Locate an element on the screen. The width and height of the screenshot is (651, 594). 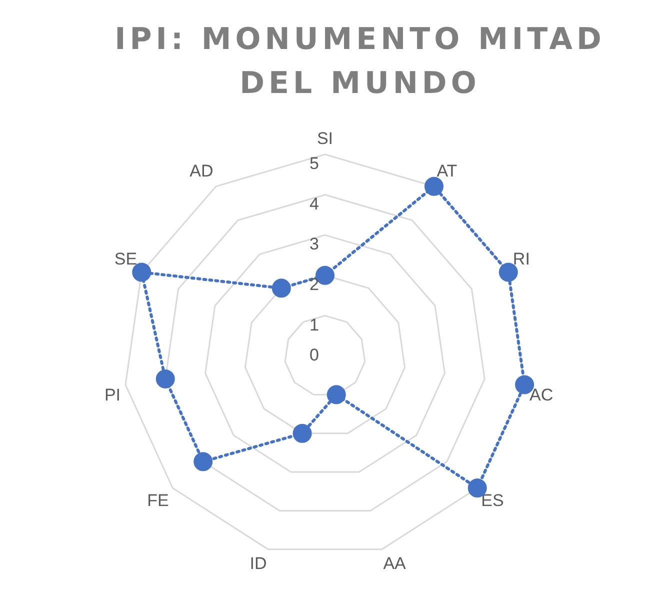
spoke-label: SE is located at coordinates (126, 259).